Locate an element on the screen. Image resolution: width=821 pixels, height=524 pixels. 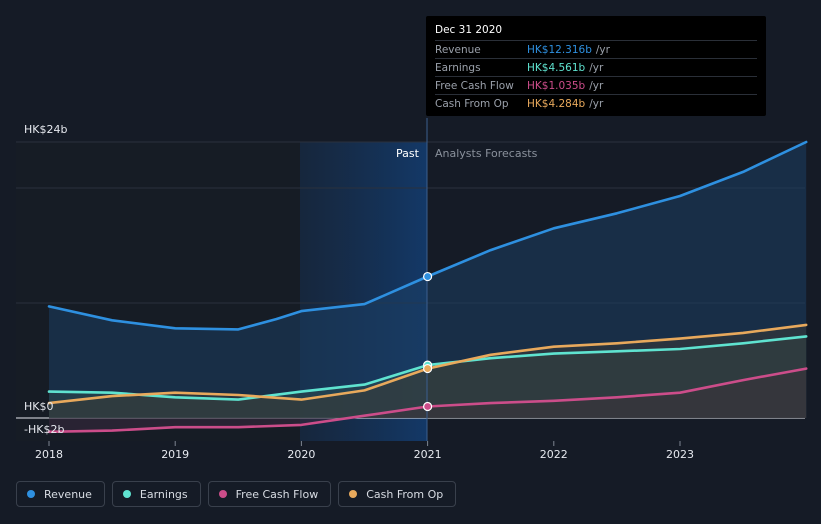
x-tick-label: 2022 is located at coordinates (554, 454).